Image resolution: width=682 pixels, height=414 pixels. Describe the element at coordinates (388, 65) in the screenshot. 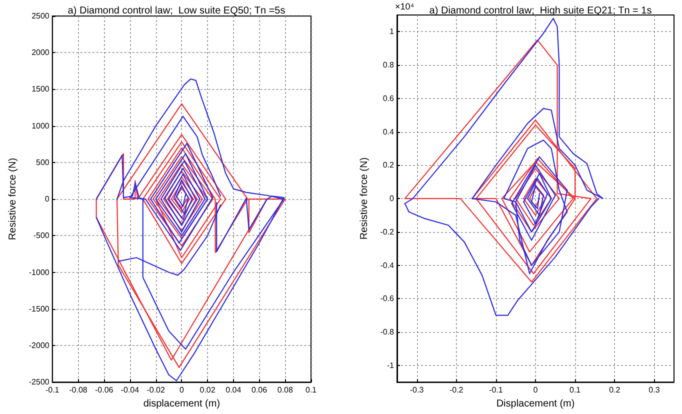

I see `y-tick-label: 0.8` at that location.